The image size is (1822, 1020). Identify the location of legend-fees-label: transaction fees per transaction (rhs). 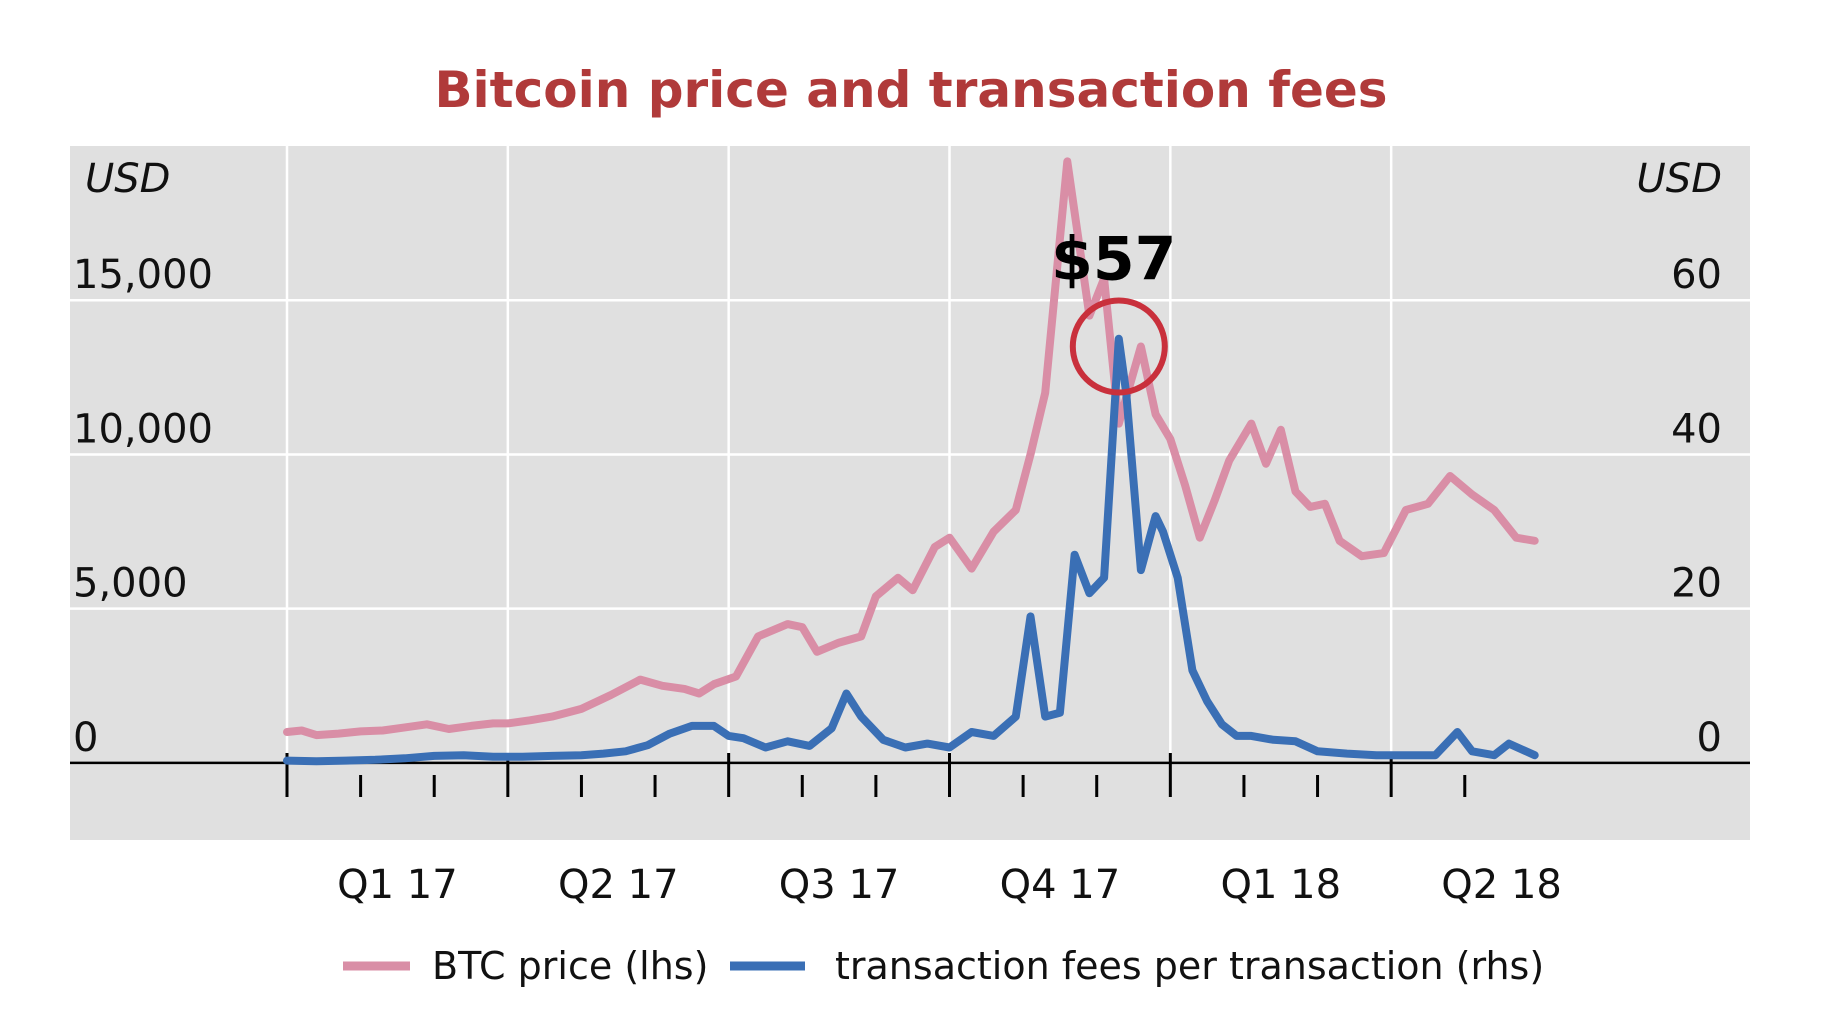
(1189, 966).